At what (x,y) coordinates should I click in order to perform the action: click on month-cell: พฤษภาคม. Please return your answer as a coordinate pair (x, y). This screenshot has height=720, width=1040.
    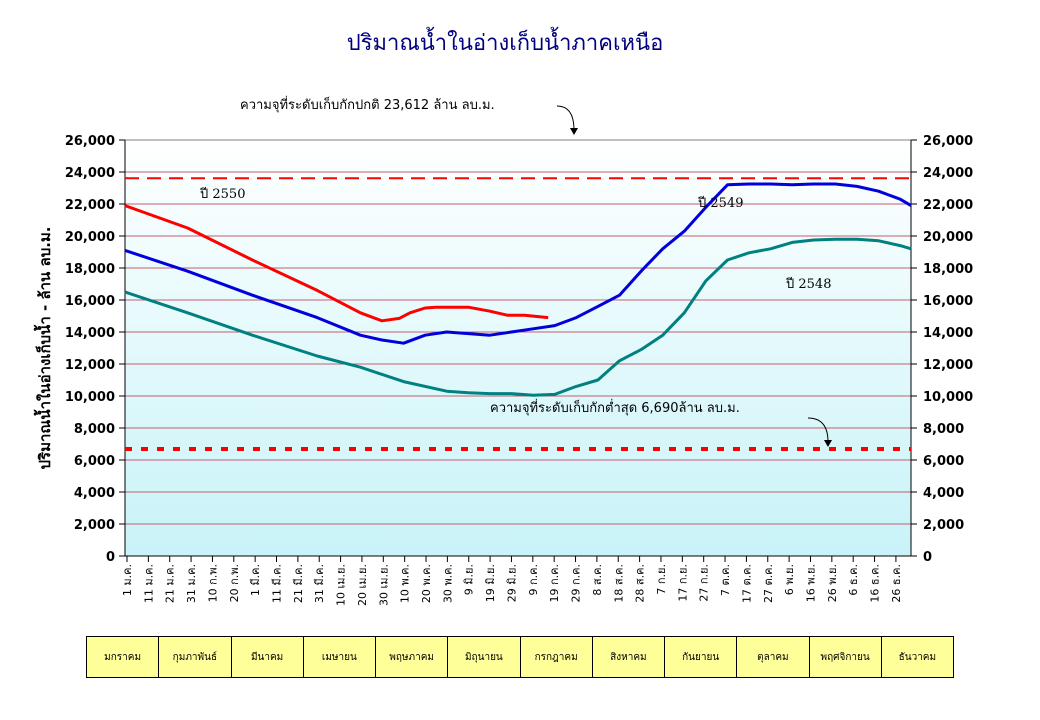
    Looking at the image, I should click on (412, 657).